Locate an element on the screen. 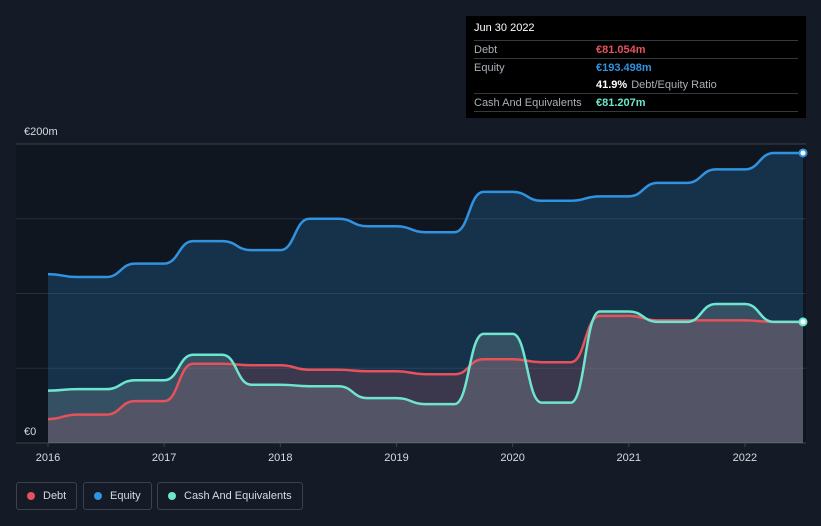 The width and height of the screenshot is (821, 526). tooltip-equity-value: €193.498m is located at coordinates (624, 67).